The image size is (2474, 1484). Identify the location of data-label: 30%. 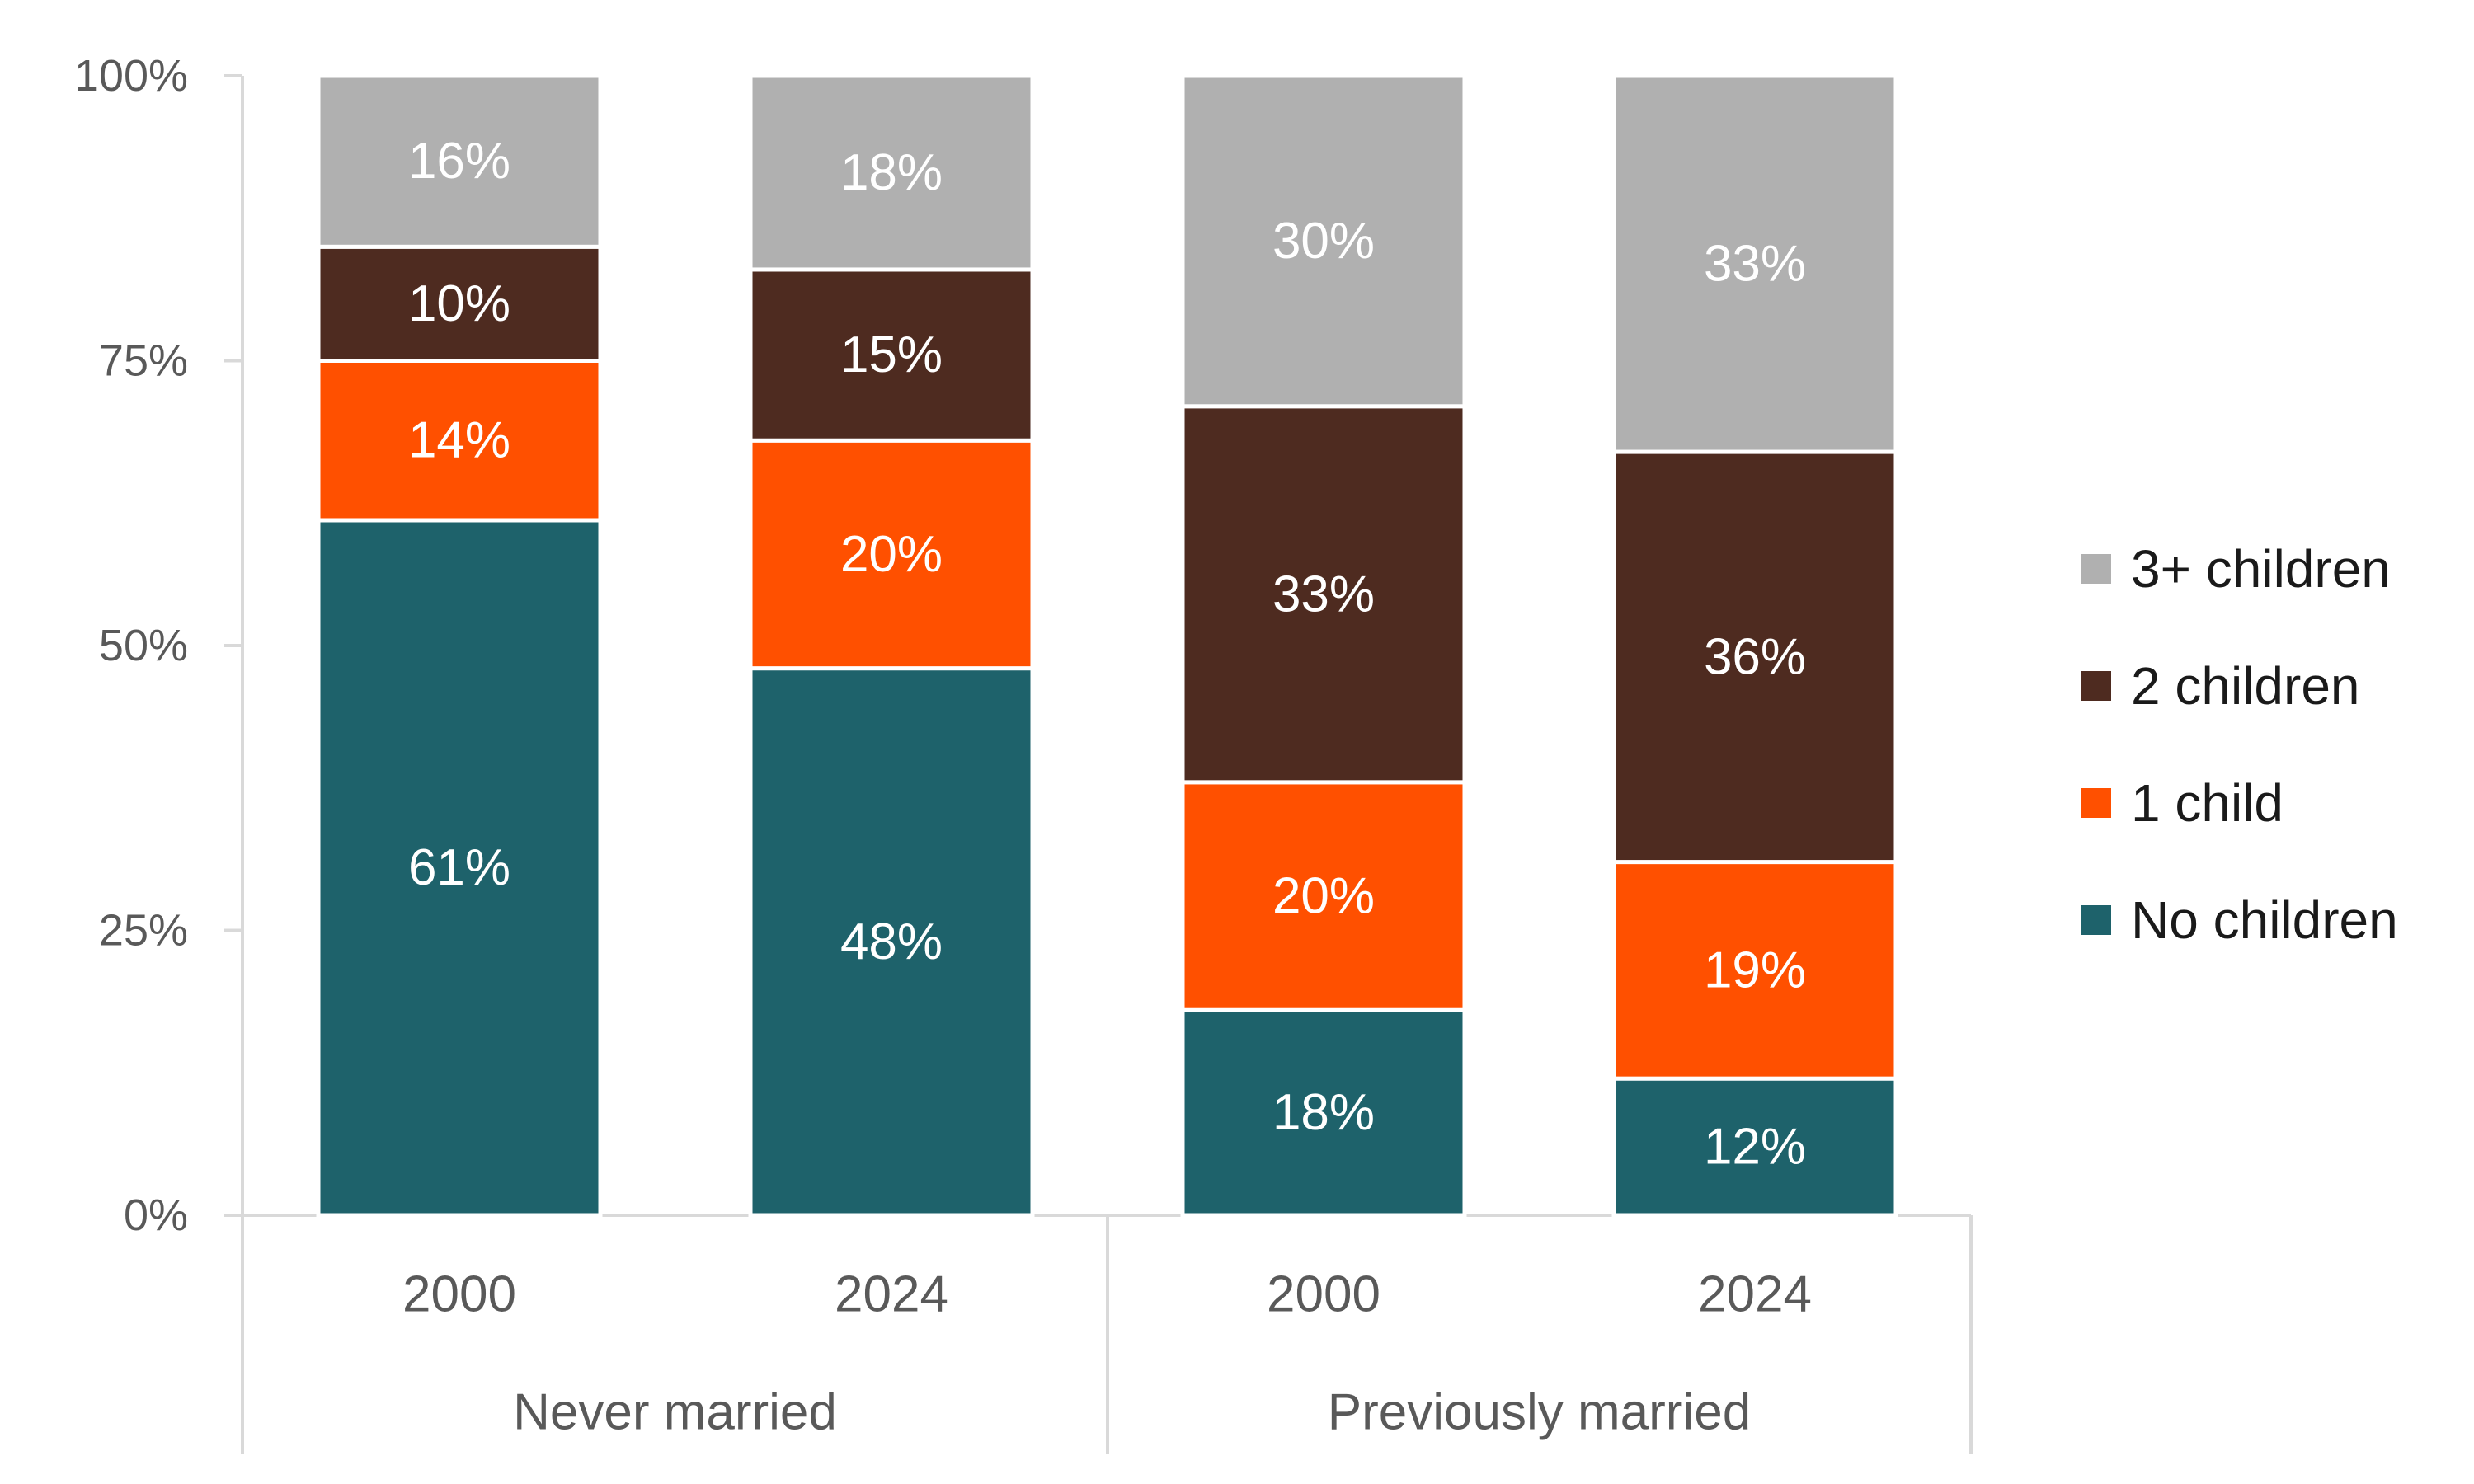
(1323, 242).